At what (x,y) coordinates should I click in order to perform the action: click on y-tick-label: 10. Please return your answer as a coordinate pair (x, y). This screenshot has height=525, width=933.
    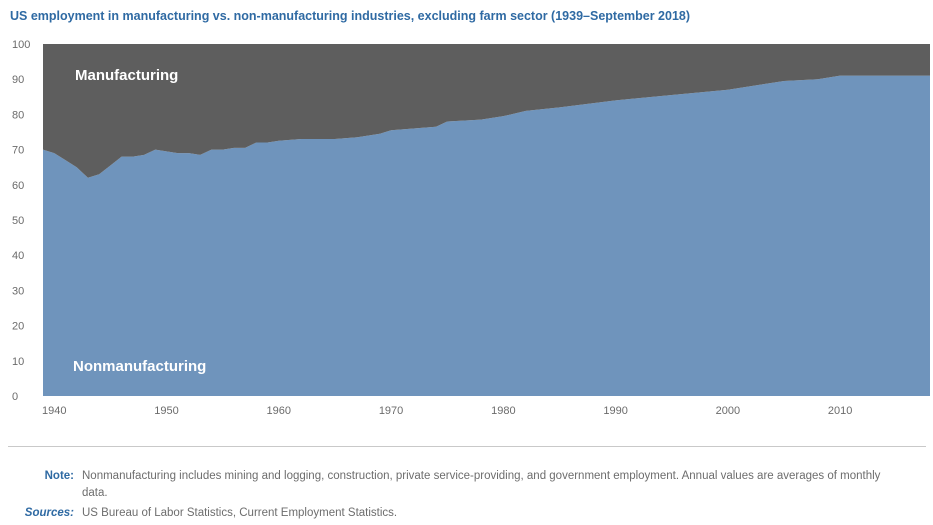
    Looking at the image, I should click on (18, 362).